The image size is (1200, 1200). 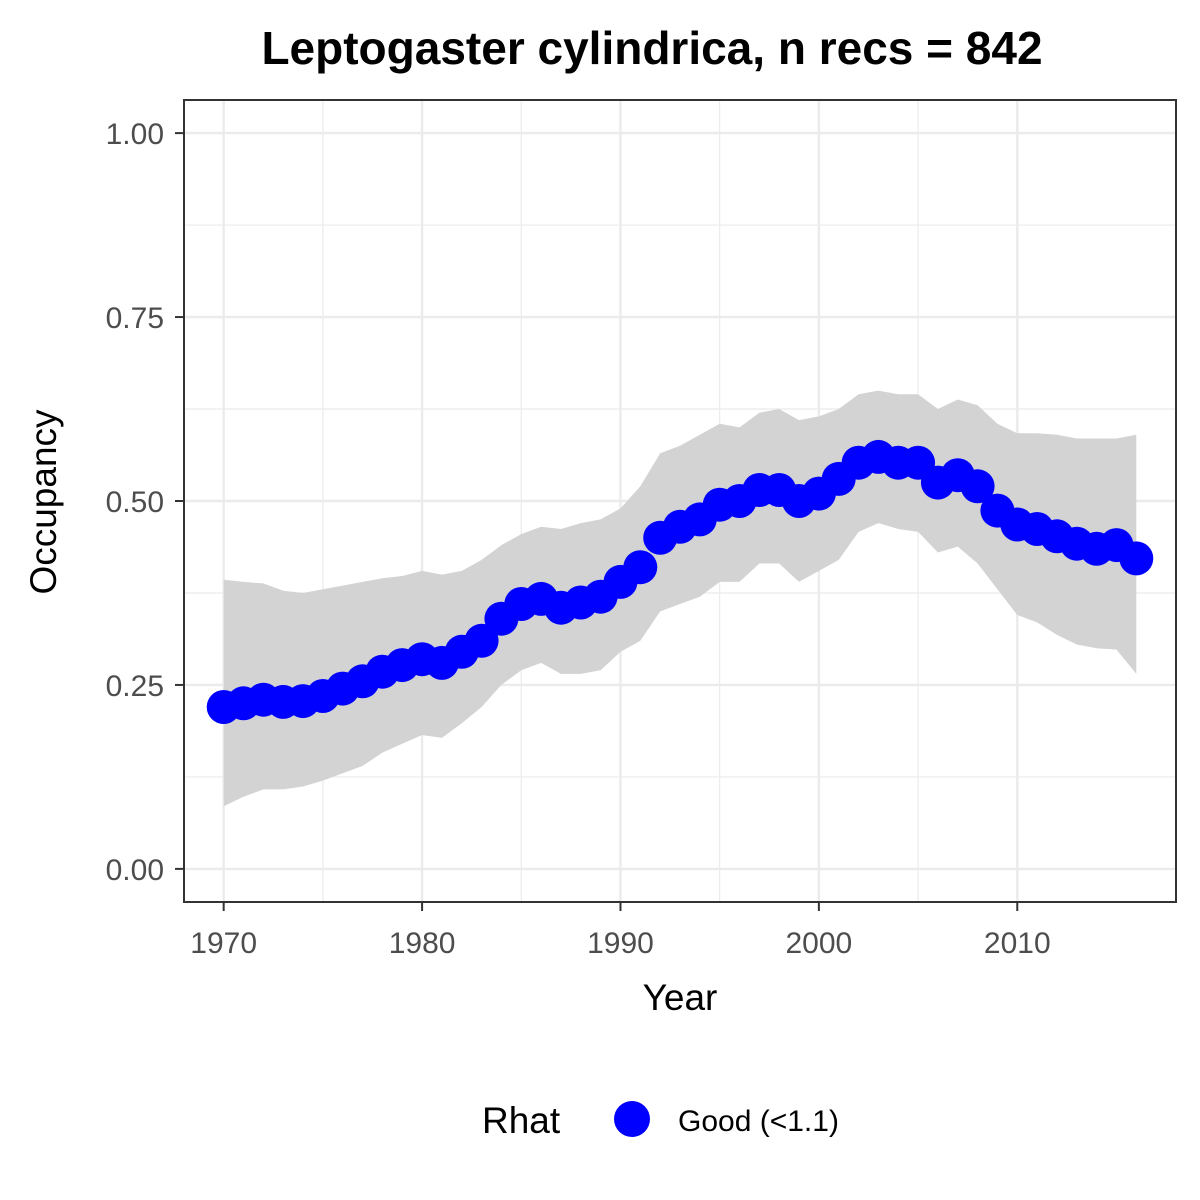 I want to click on x-tick-label: 1980, so click(x=422, y=943).